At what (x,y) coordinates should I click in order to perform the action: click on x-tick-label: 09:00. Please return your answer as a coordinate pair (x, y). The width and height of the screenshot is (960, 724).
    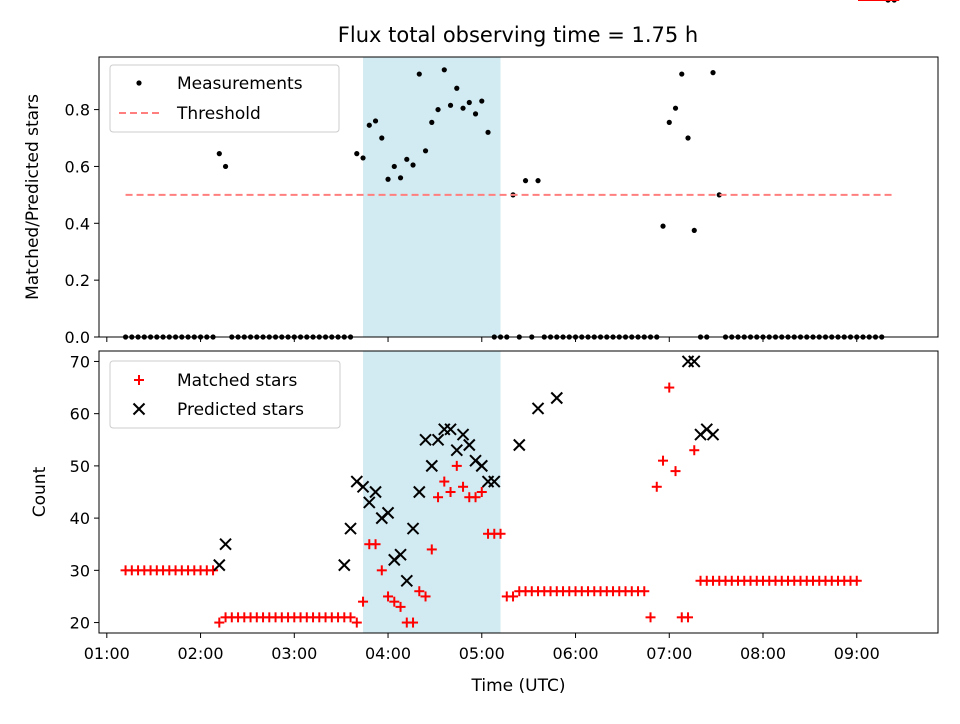
    Looking at the image, I should click on (857, 653).